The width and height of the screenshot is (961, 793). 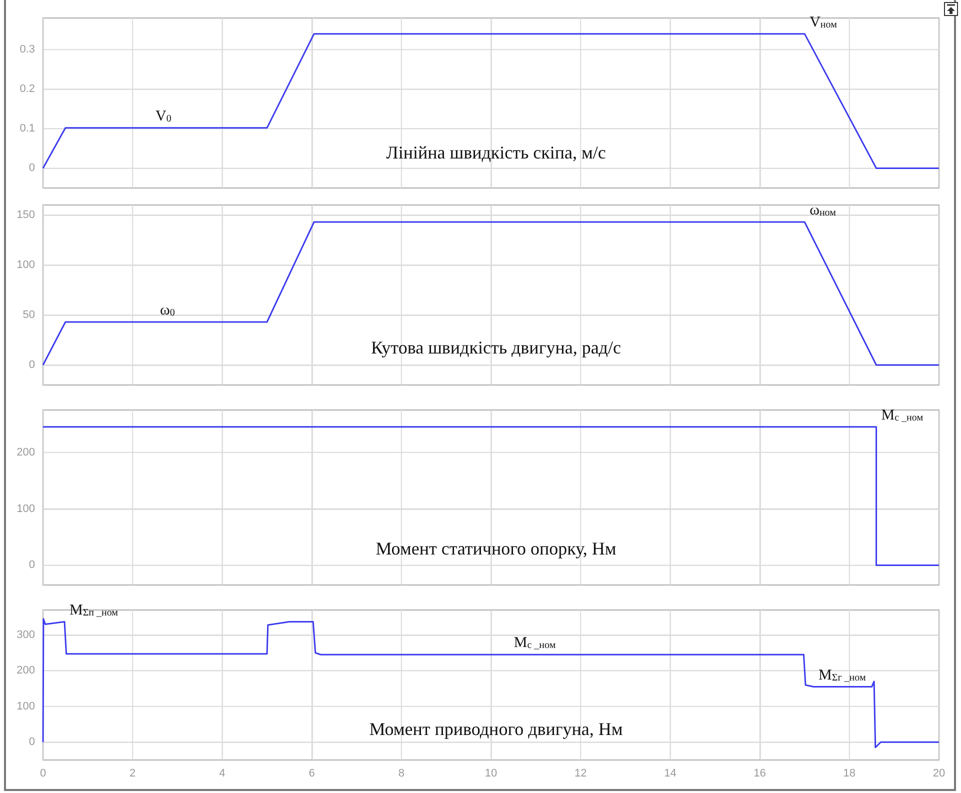 What do you see at coordinates (133, 774) in the screenshot?
I see `x-tick-label: 2` at bounding box center [133, 774].